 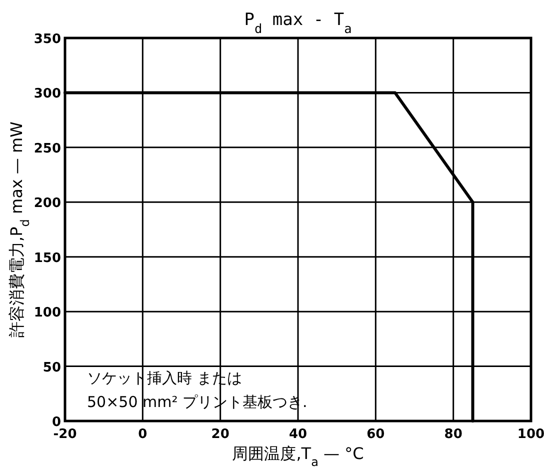 I want to click on x-axis-title: 周囲温度,T$_{a}$ — °C, so click(x=298, y=456).